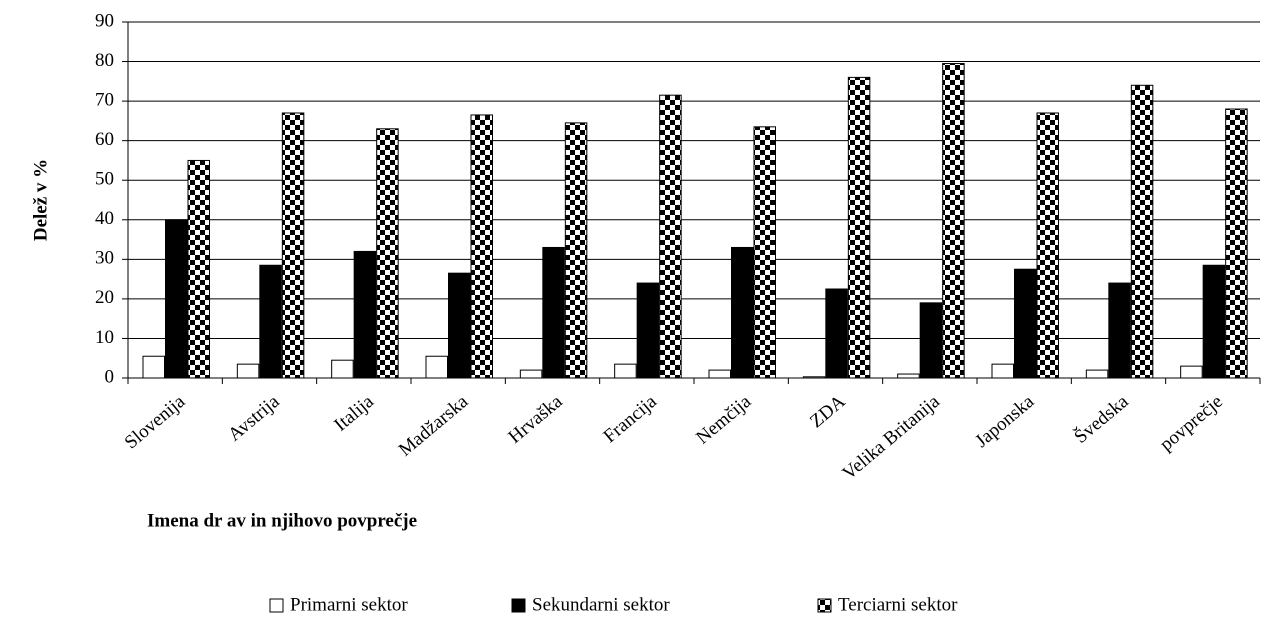 The height and width of the screenshot is (630, 1265). I want to click on y-tick-label: 90, so click(104, 20).